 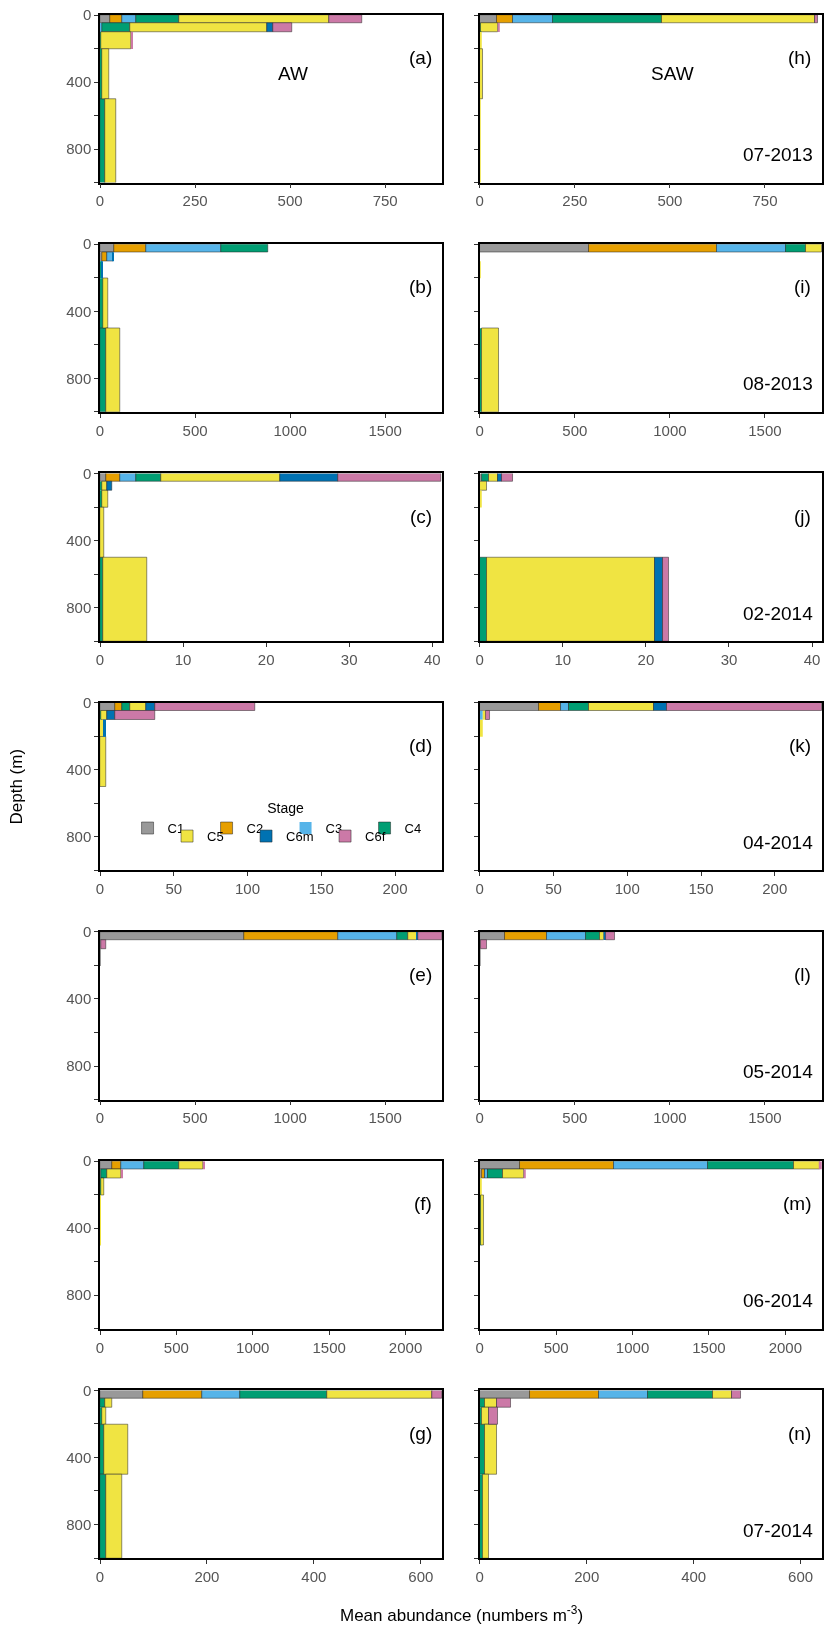 I want to click on annotation: (f), so click(x=423, y=1203).